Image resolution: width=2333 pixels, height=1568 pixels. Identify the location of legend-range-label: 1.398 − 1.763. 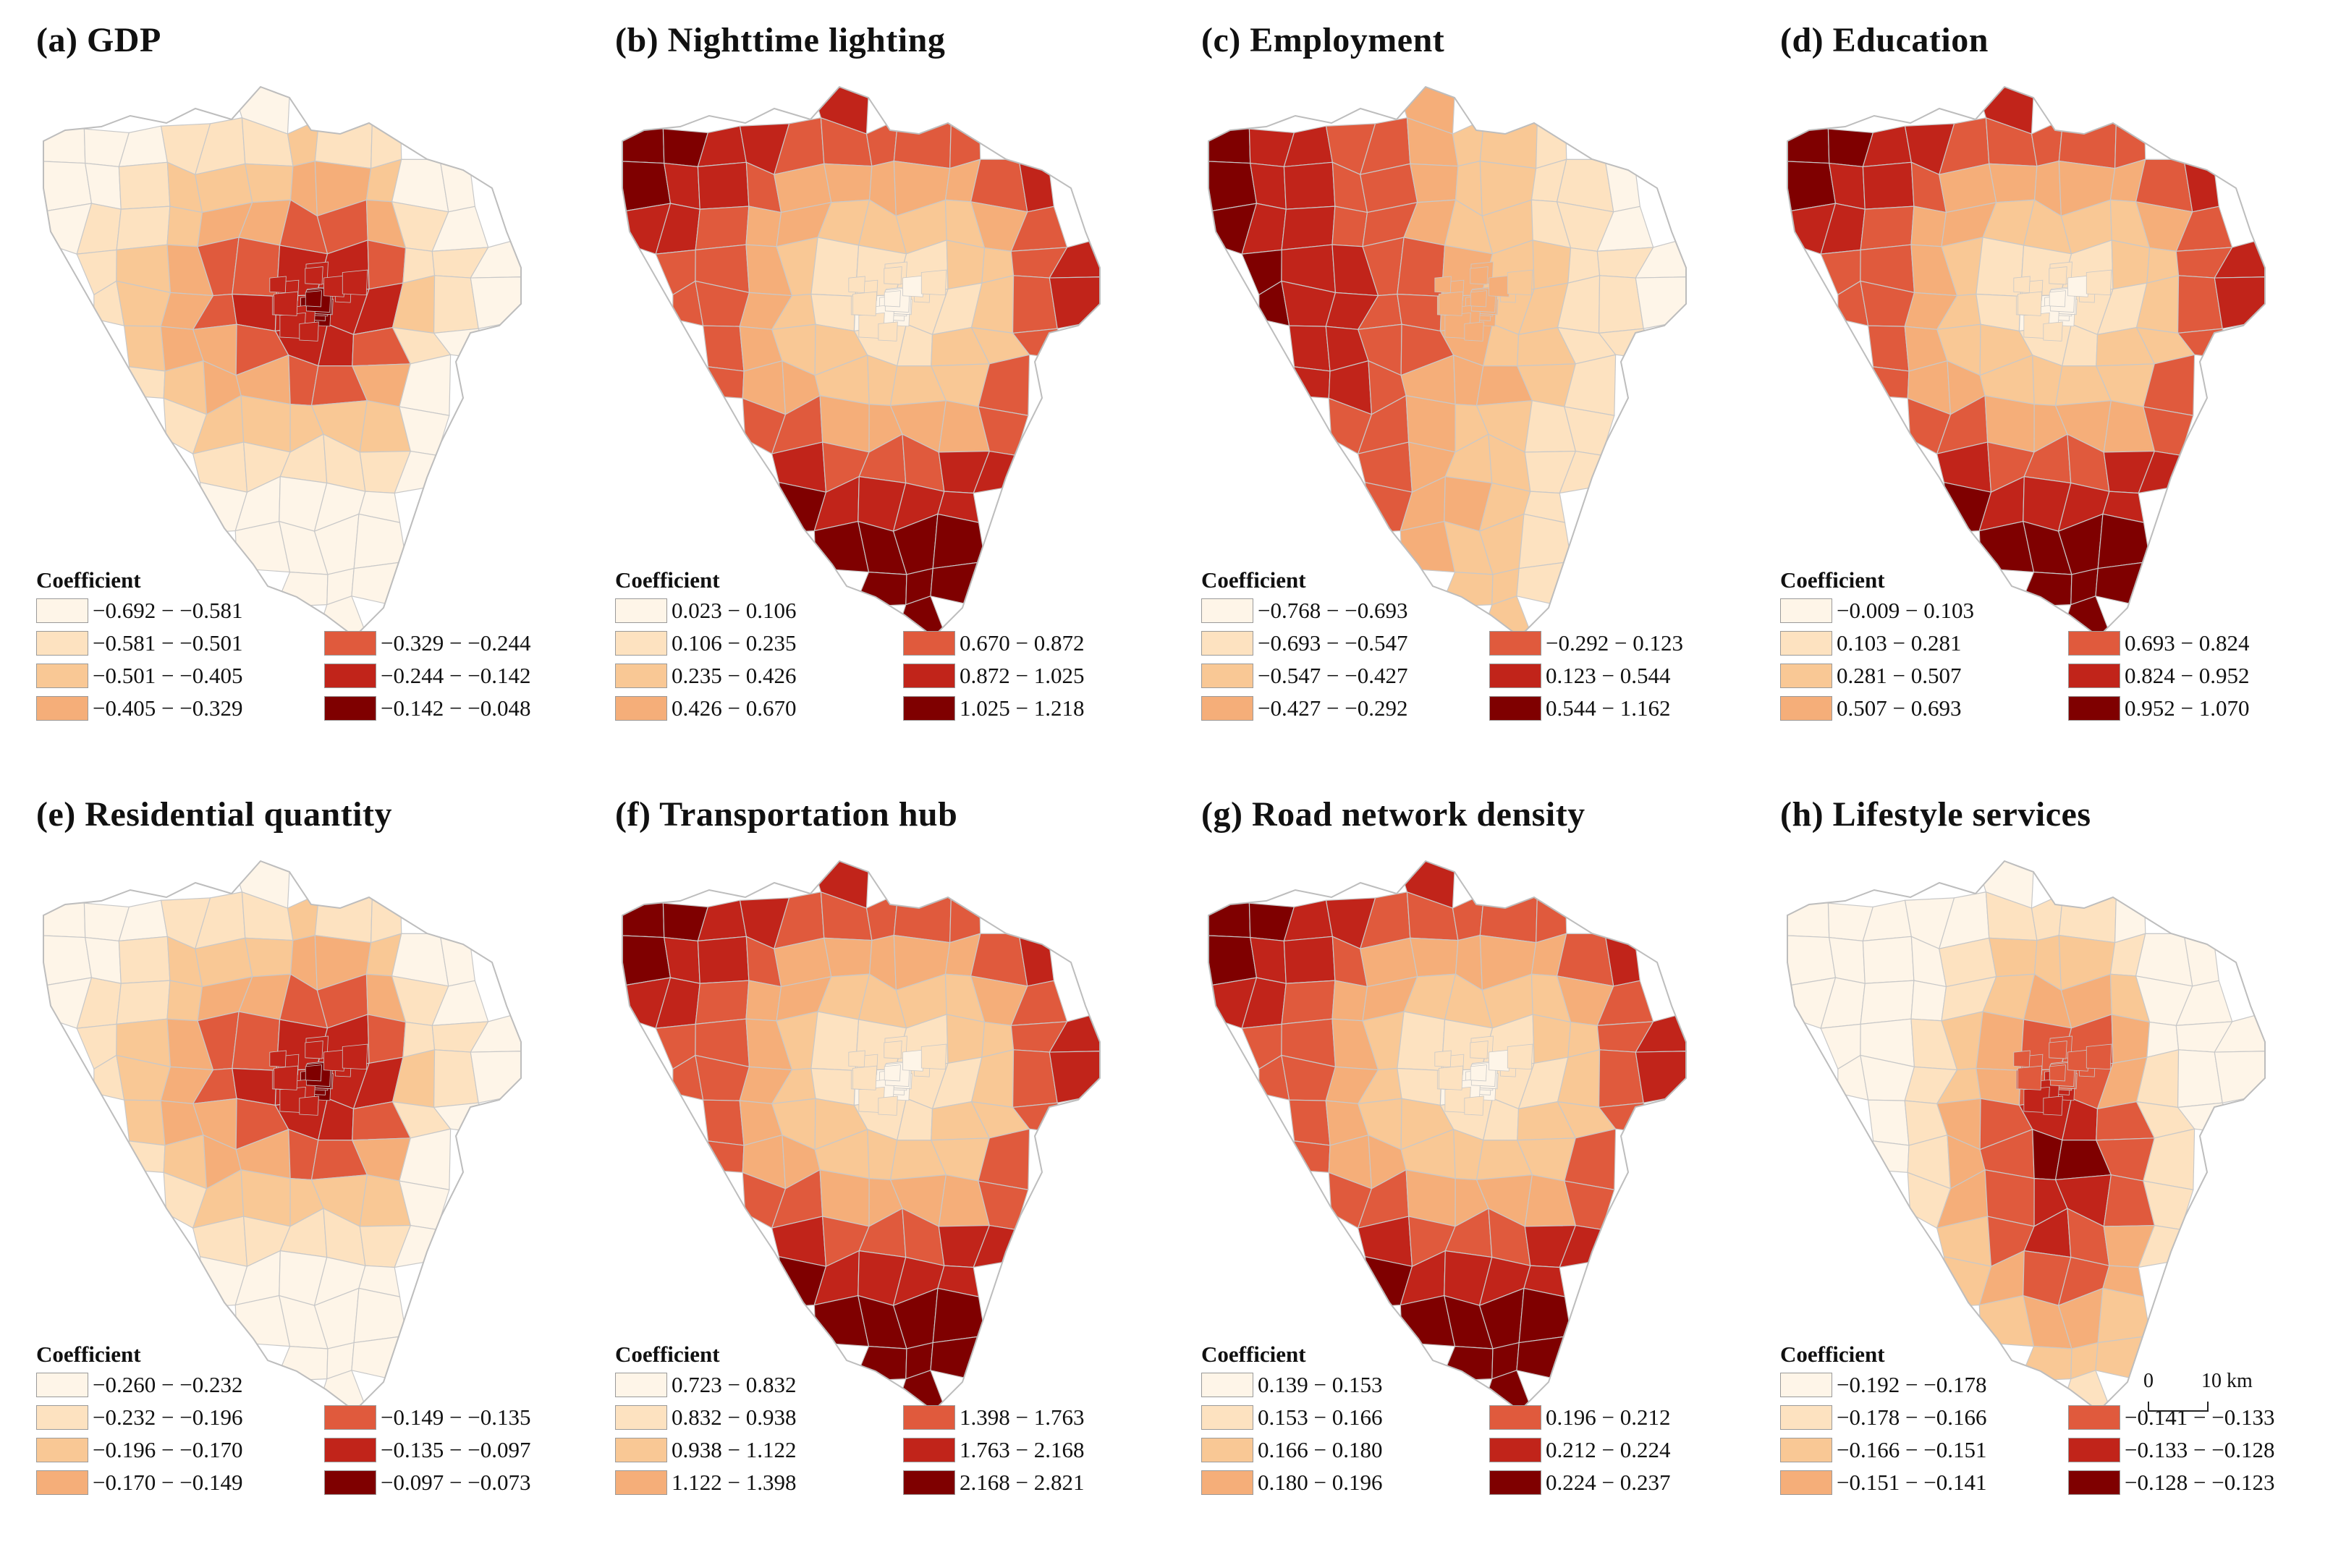
(1022, 1417).